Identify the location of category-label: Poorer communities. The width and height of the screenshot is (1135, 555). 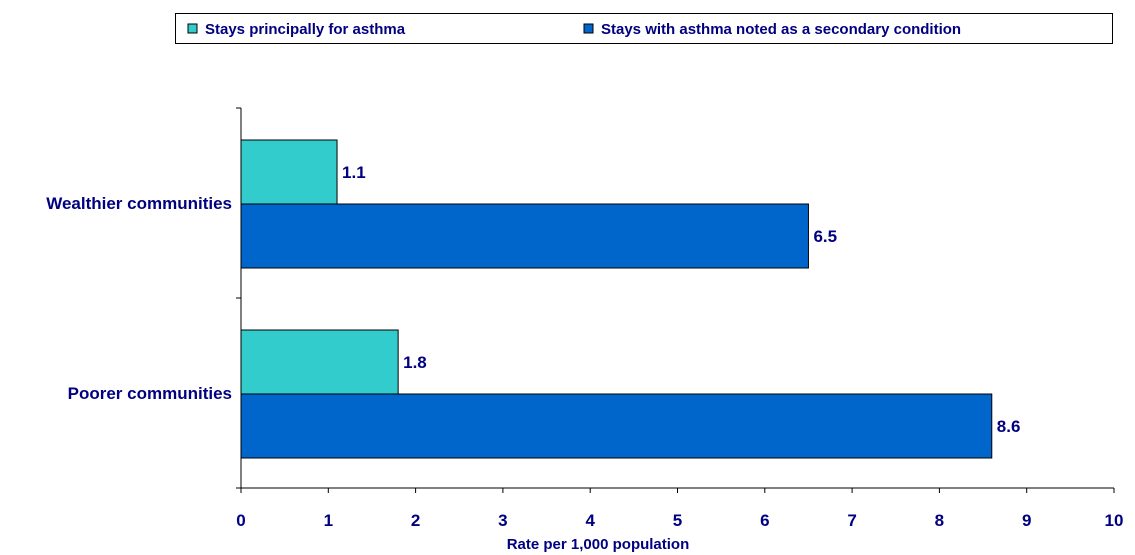
(150, 393).